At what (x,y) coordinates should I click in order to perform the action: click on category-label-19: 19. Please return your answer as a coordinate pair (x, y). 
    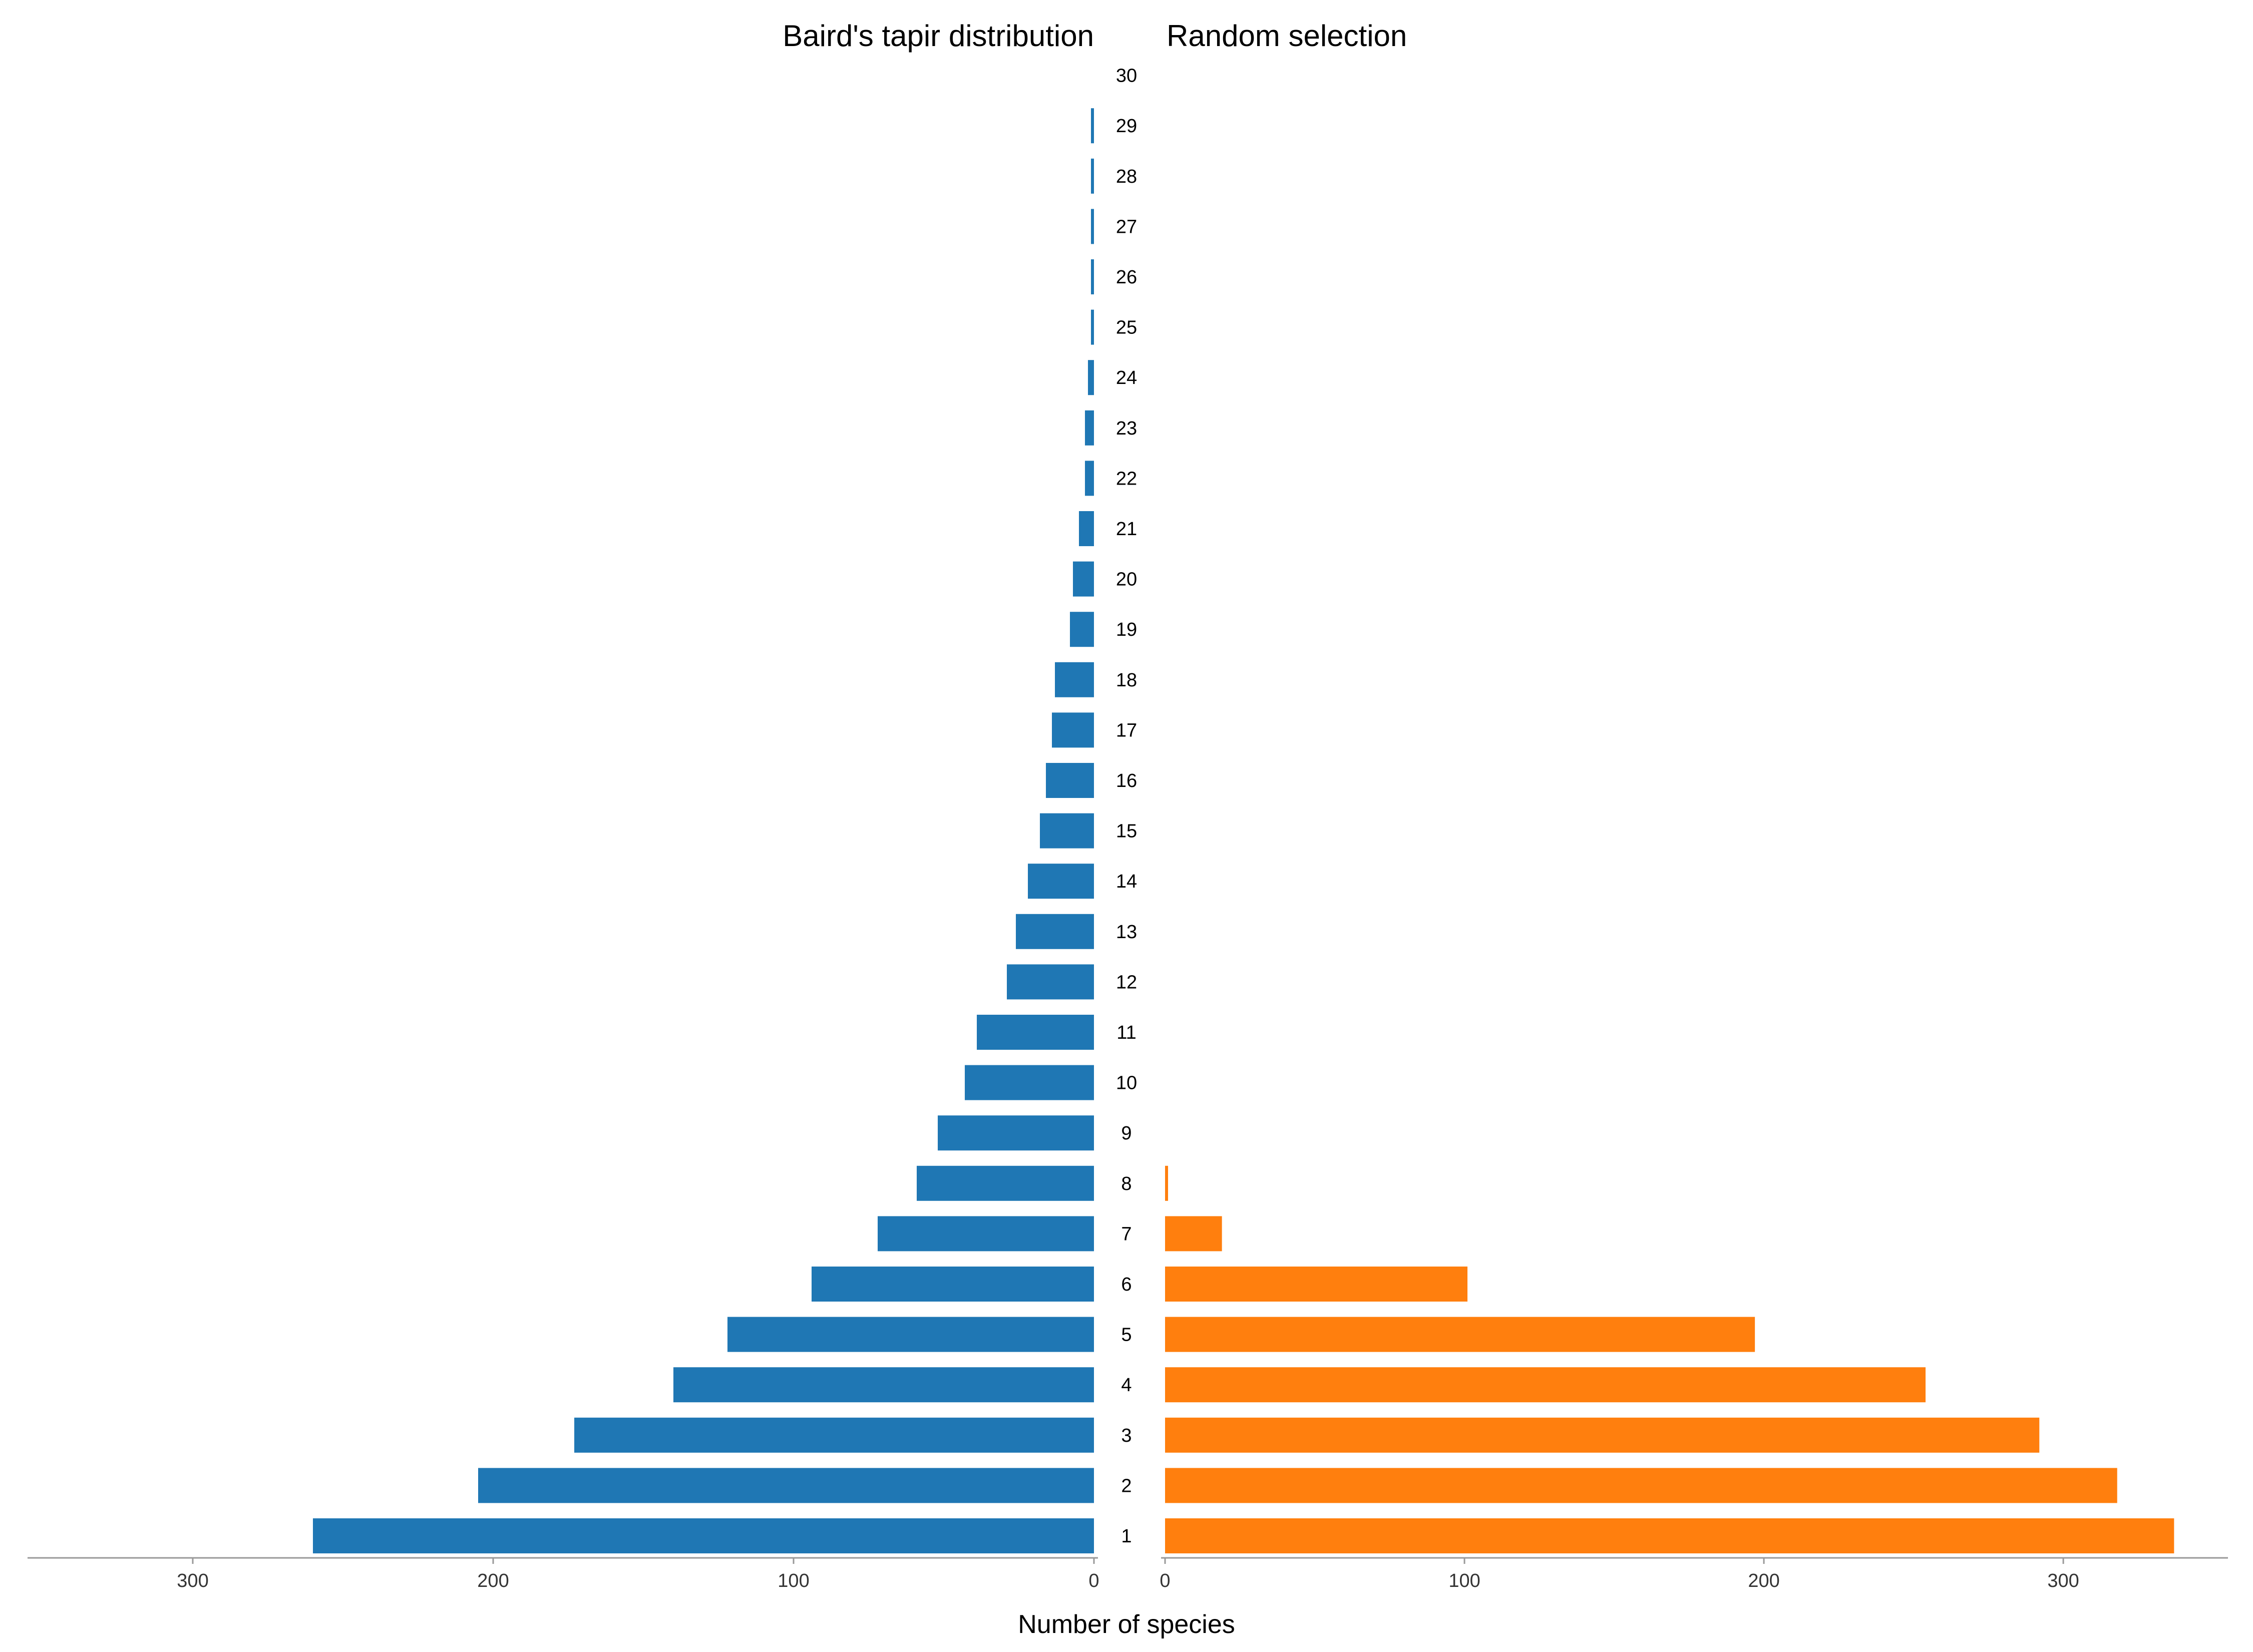
    Looking at the image, I should click on (1126, 629).